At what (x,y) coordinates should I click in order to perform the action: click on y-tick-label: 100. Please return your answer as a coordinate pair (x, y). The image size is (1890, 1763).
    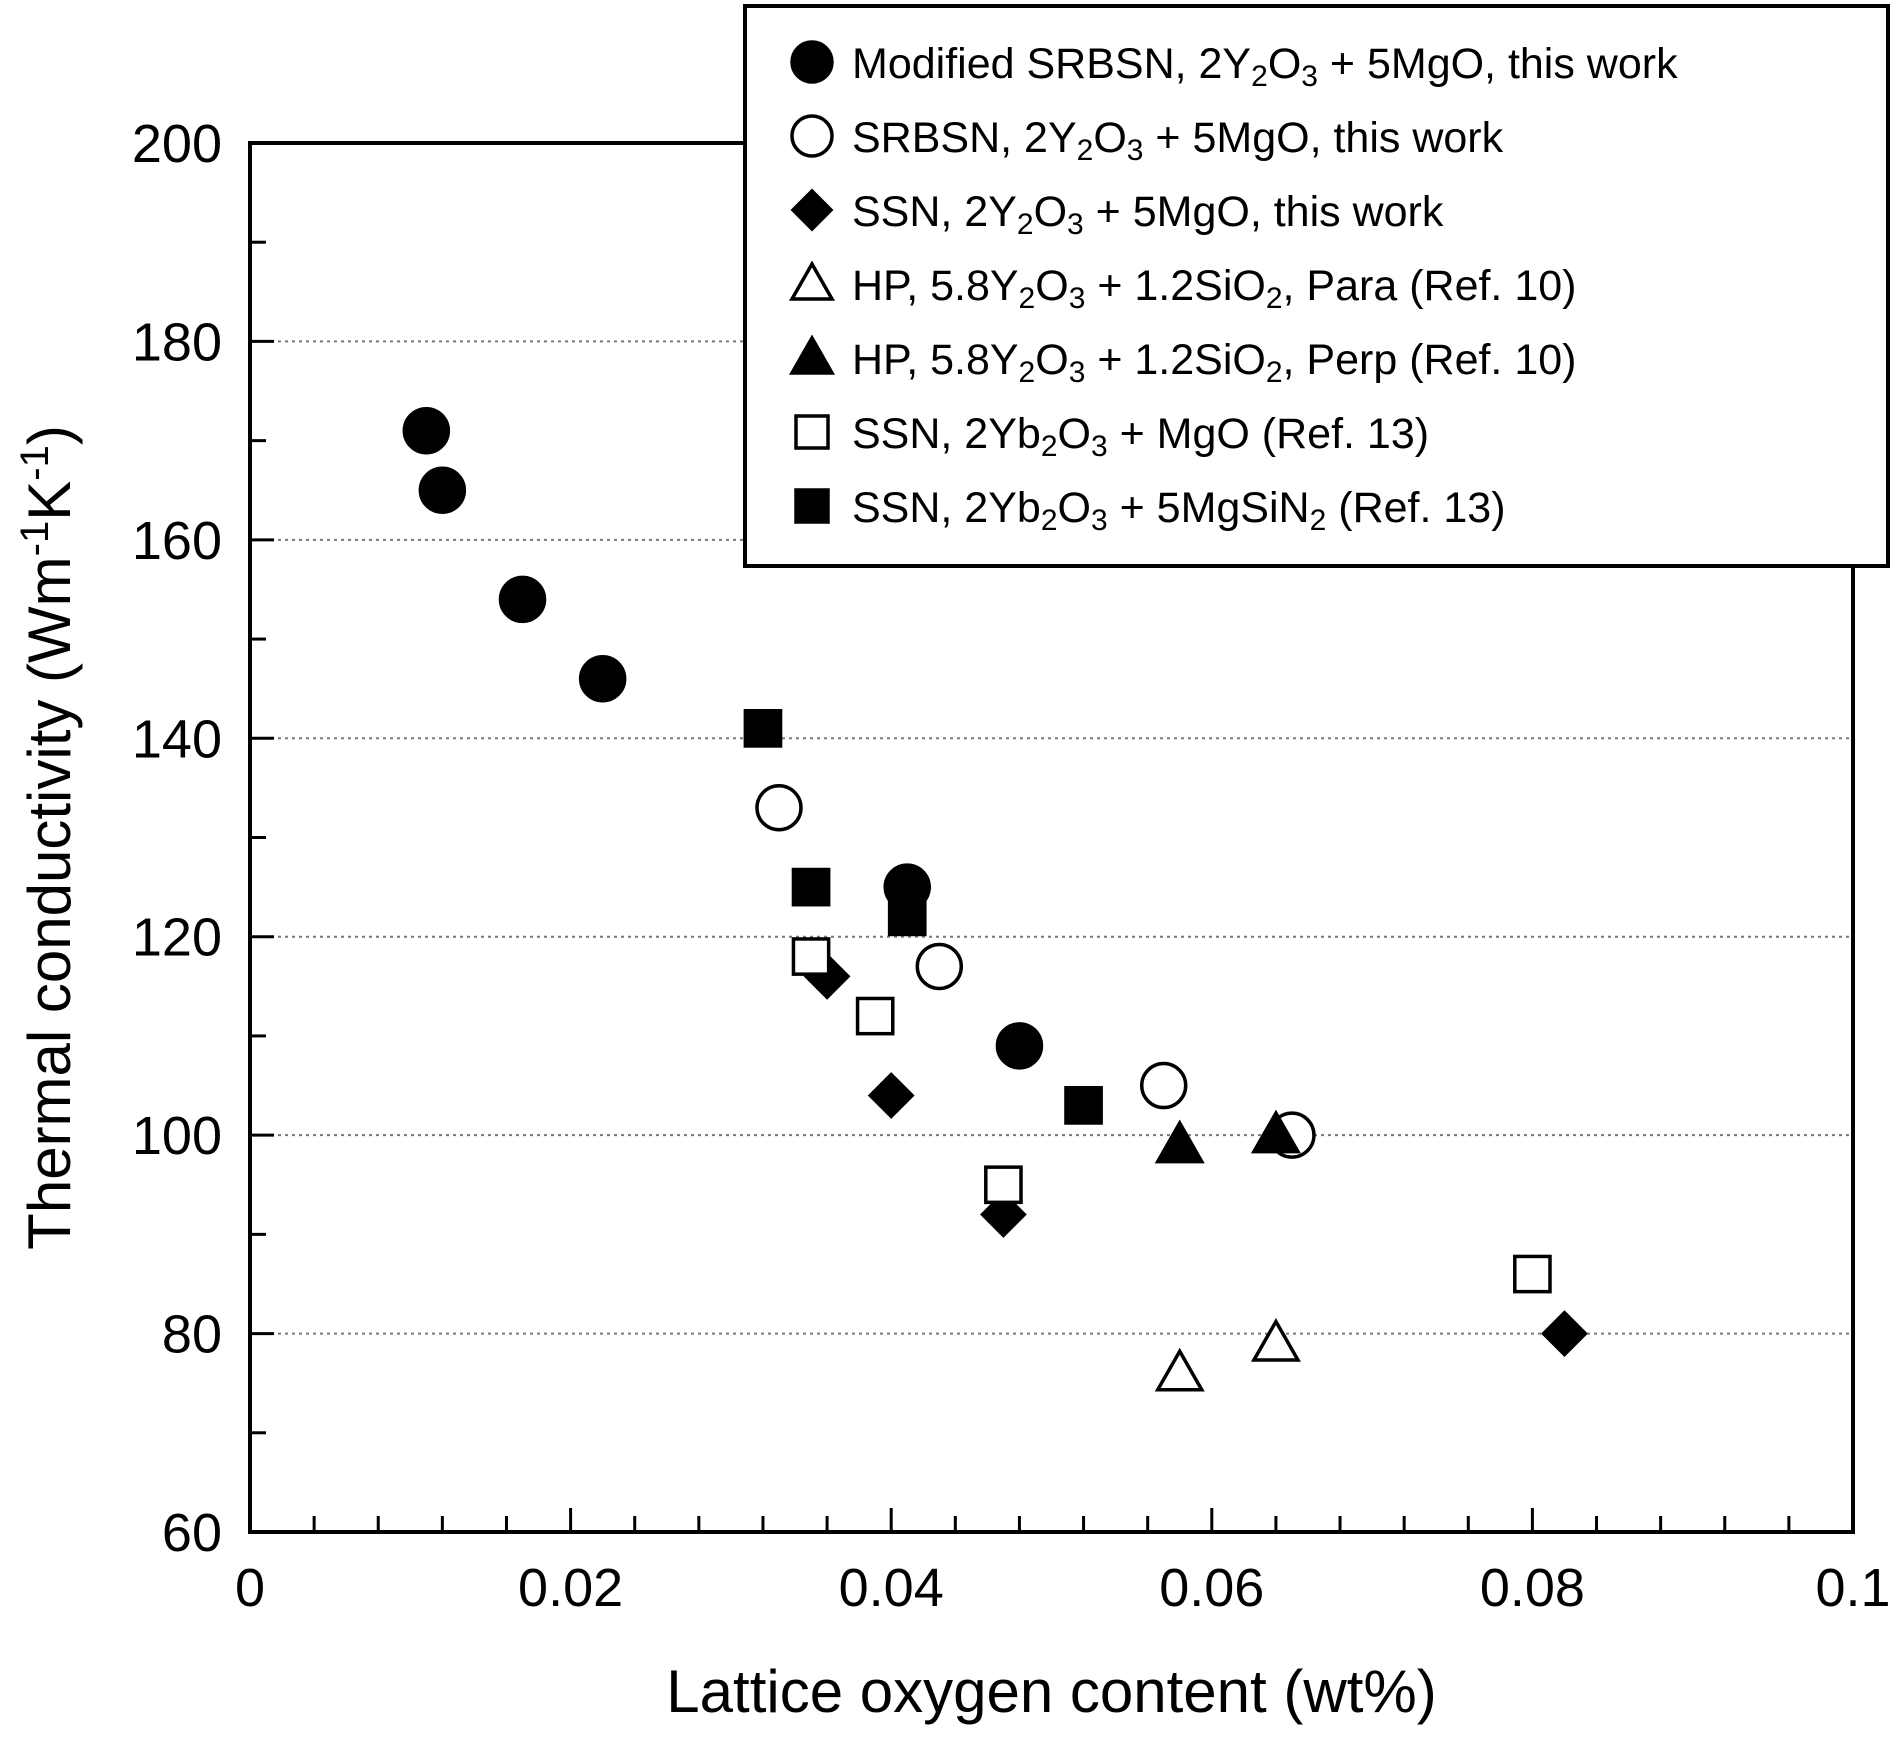
    Looking at the image, I should click on (177, 1136).